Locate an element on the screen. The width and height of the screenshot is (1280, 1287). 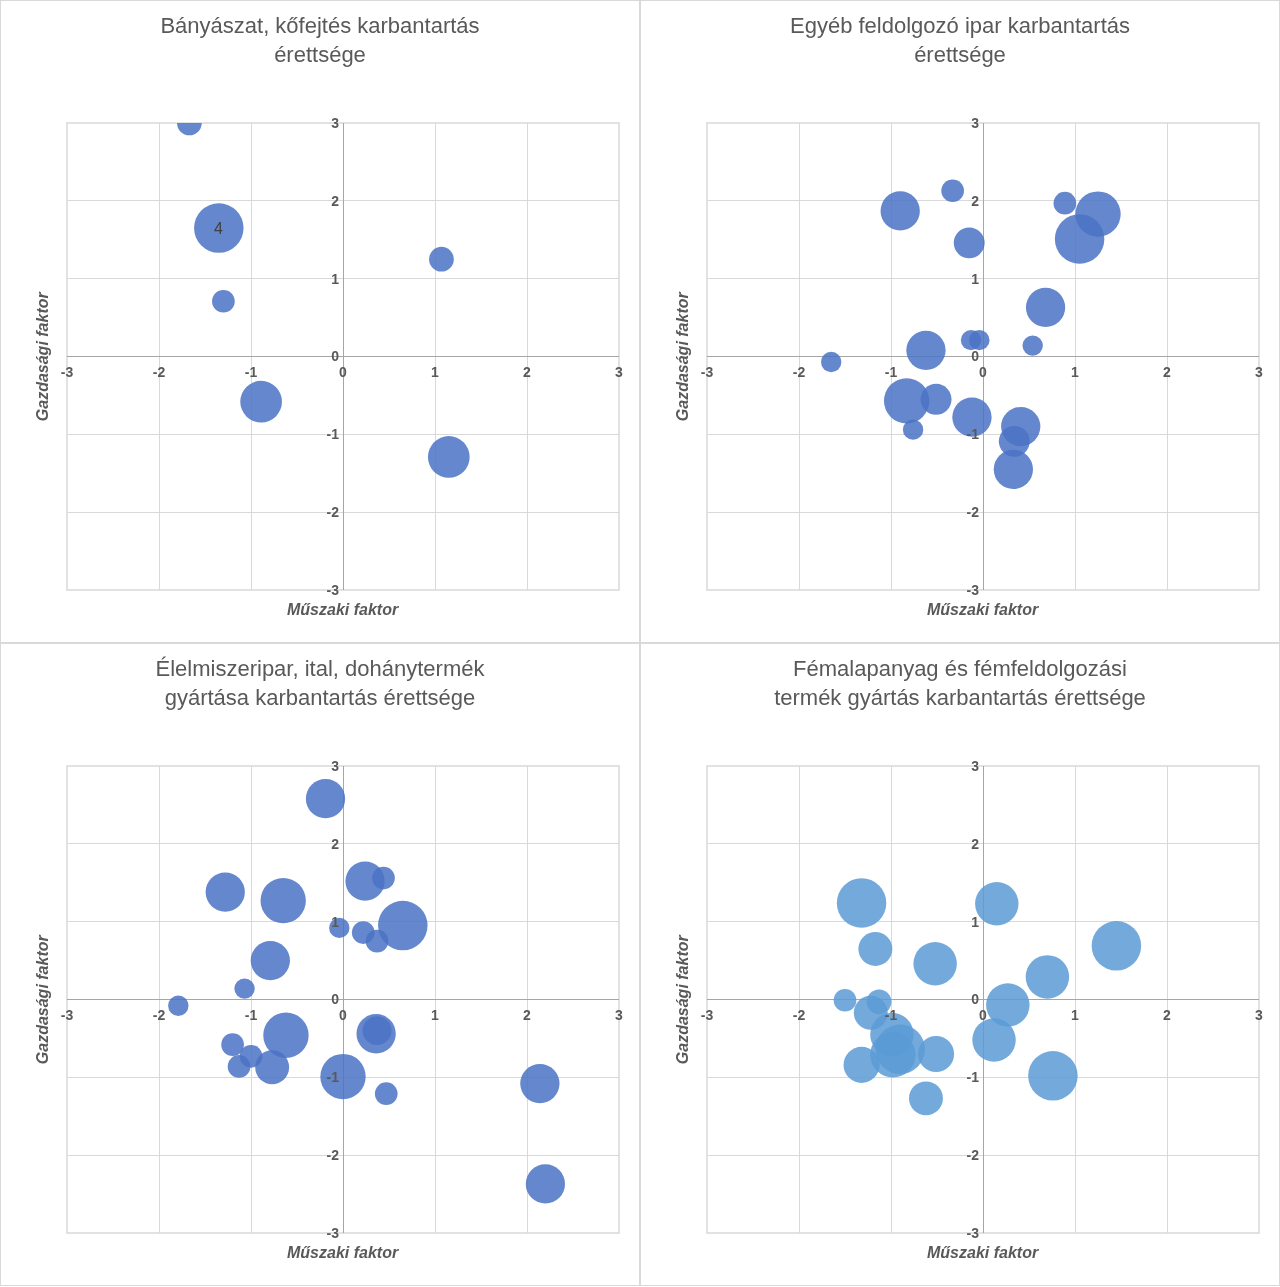
annotation: 4 is located at coordinates (218, 228).